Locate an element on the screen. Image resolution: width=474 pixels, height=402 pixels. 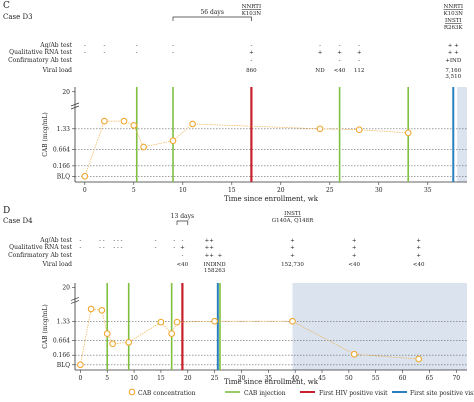
cab-series-line is located at coordinates (246, 148).